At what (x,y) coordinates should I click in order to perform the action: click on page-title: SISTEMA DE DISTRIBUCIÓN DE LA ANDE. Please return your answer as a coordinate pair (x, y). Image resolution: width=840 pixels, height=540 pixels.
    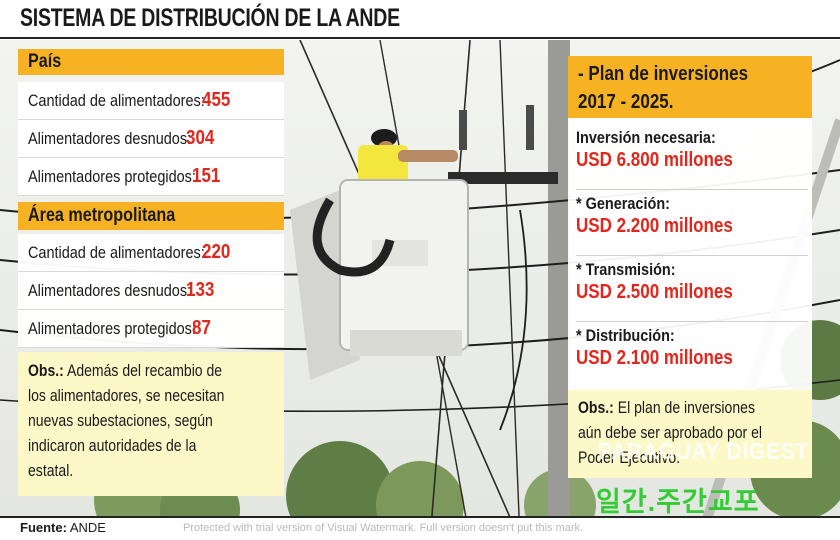
    Looking at the image, I should click on (210, 18).